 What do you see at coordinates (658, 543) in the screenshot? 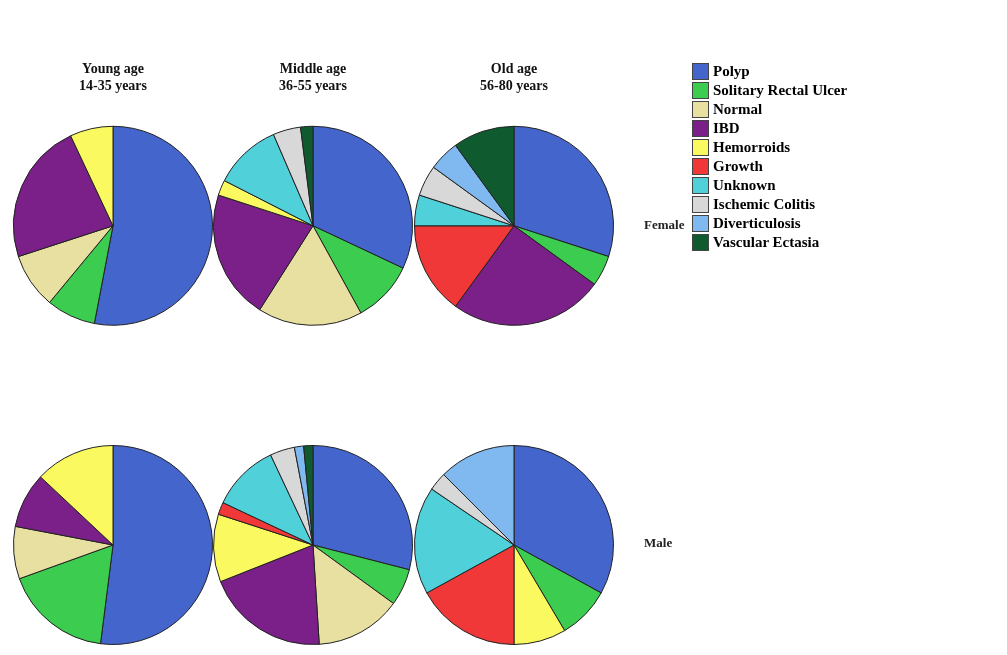
I see `text: Male` at bounding box center [658, 543].